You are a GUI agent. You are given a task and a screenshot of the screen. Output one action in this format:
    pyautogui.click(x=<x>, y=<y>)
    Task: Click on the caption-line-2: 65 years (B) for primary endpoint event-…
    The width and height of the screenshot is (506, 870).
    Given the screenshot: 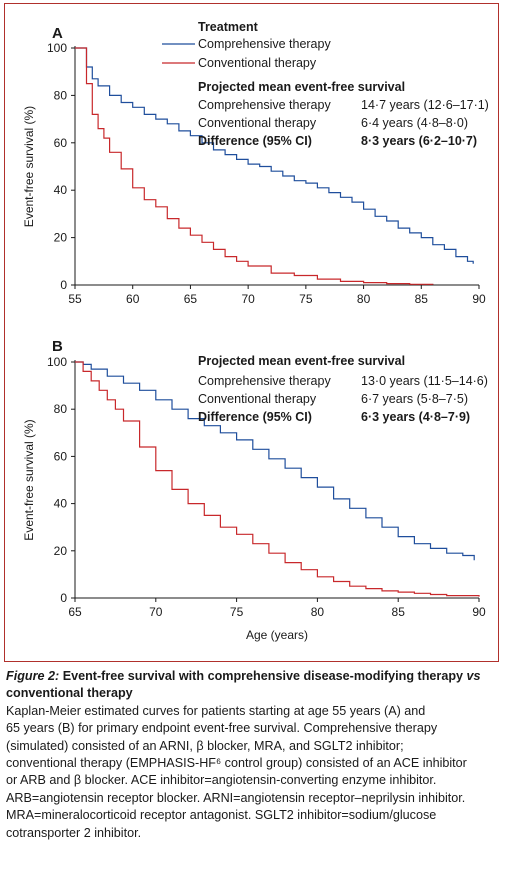 What is the action you would take?
    pyautogui.click(x=222, y=728)
    